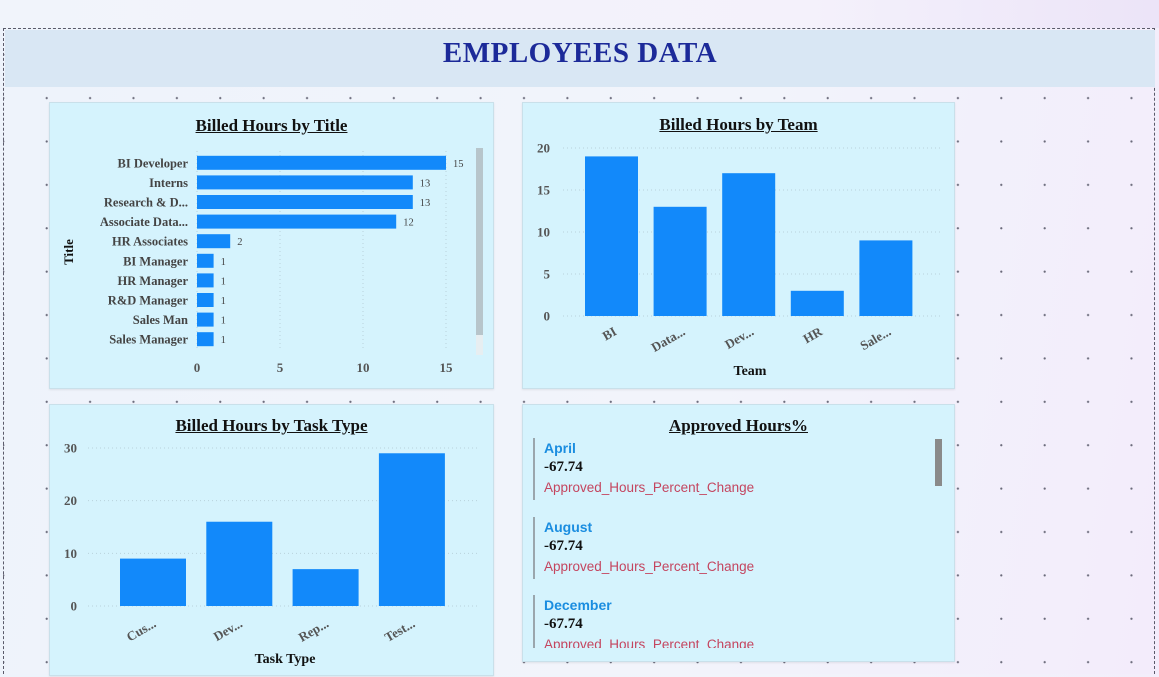 The width and height of the screenshot is (1159, 677). I want to click on y-axis-title: Title, so click(68, 252).